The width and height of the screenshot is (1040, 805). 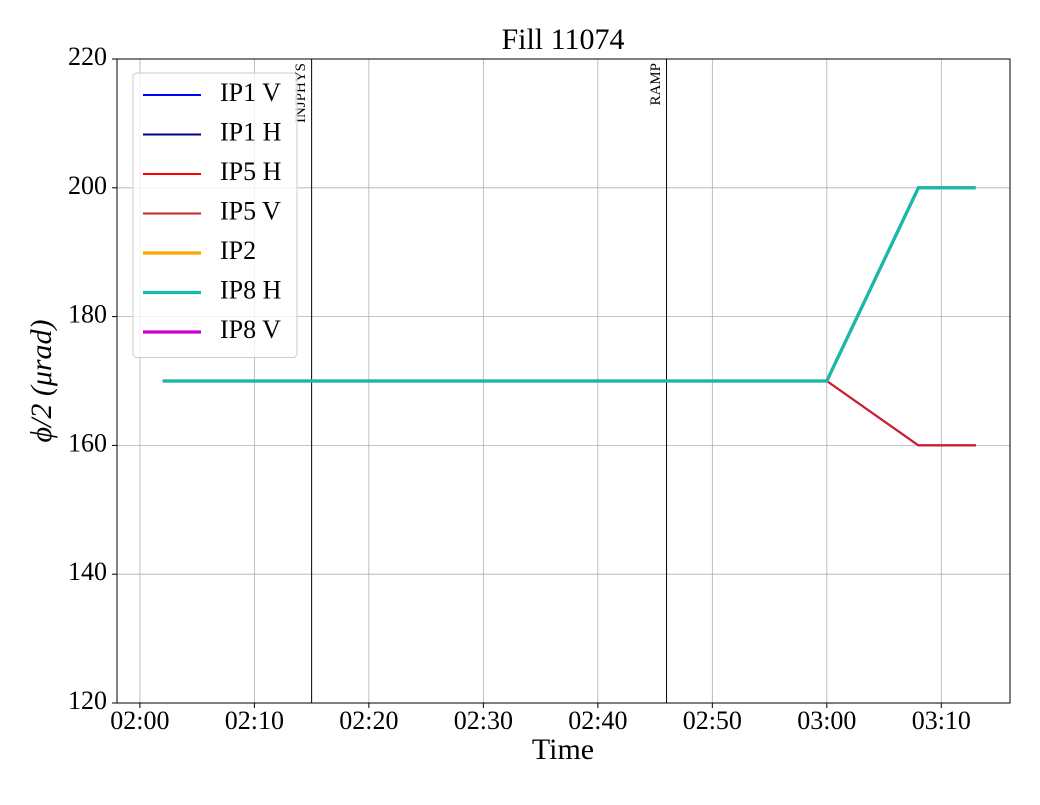 I want to click on x-tick-label: 03:00, so click(x=826, y=720).